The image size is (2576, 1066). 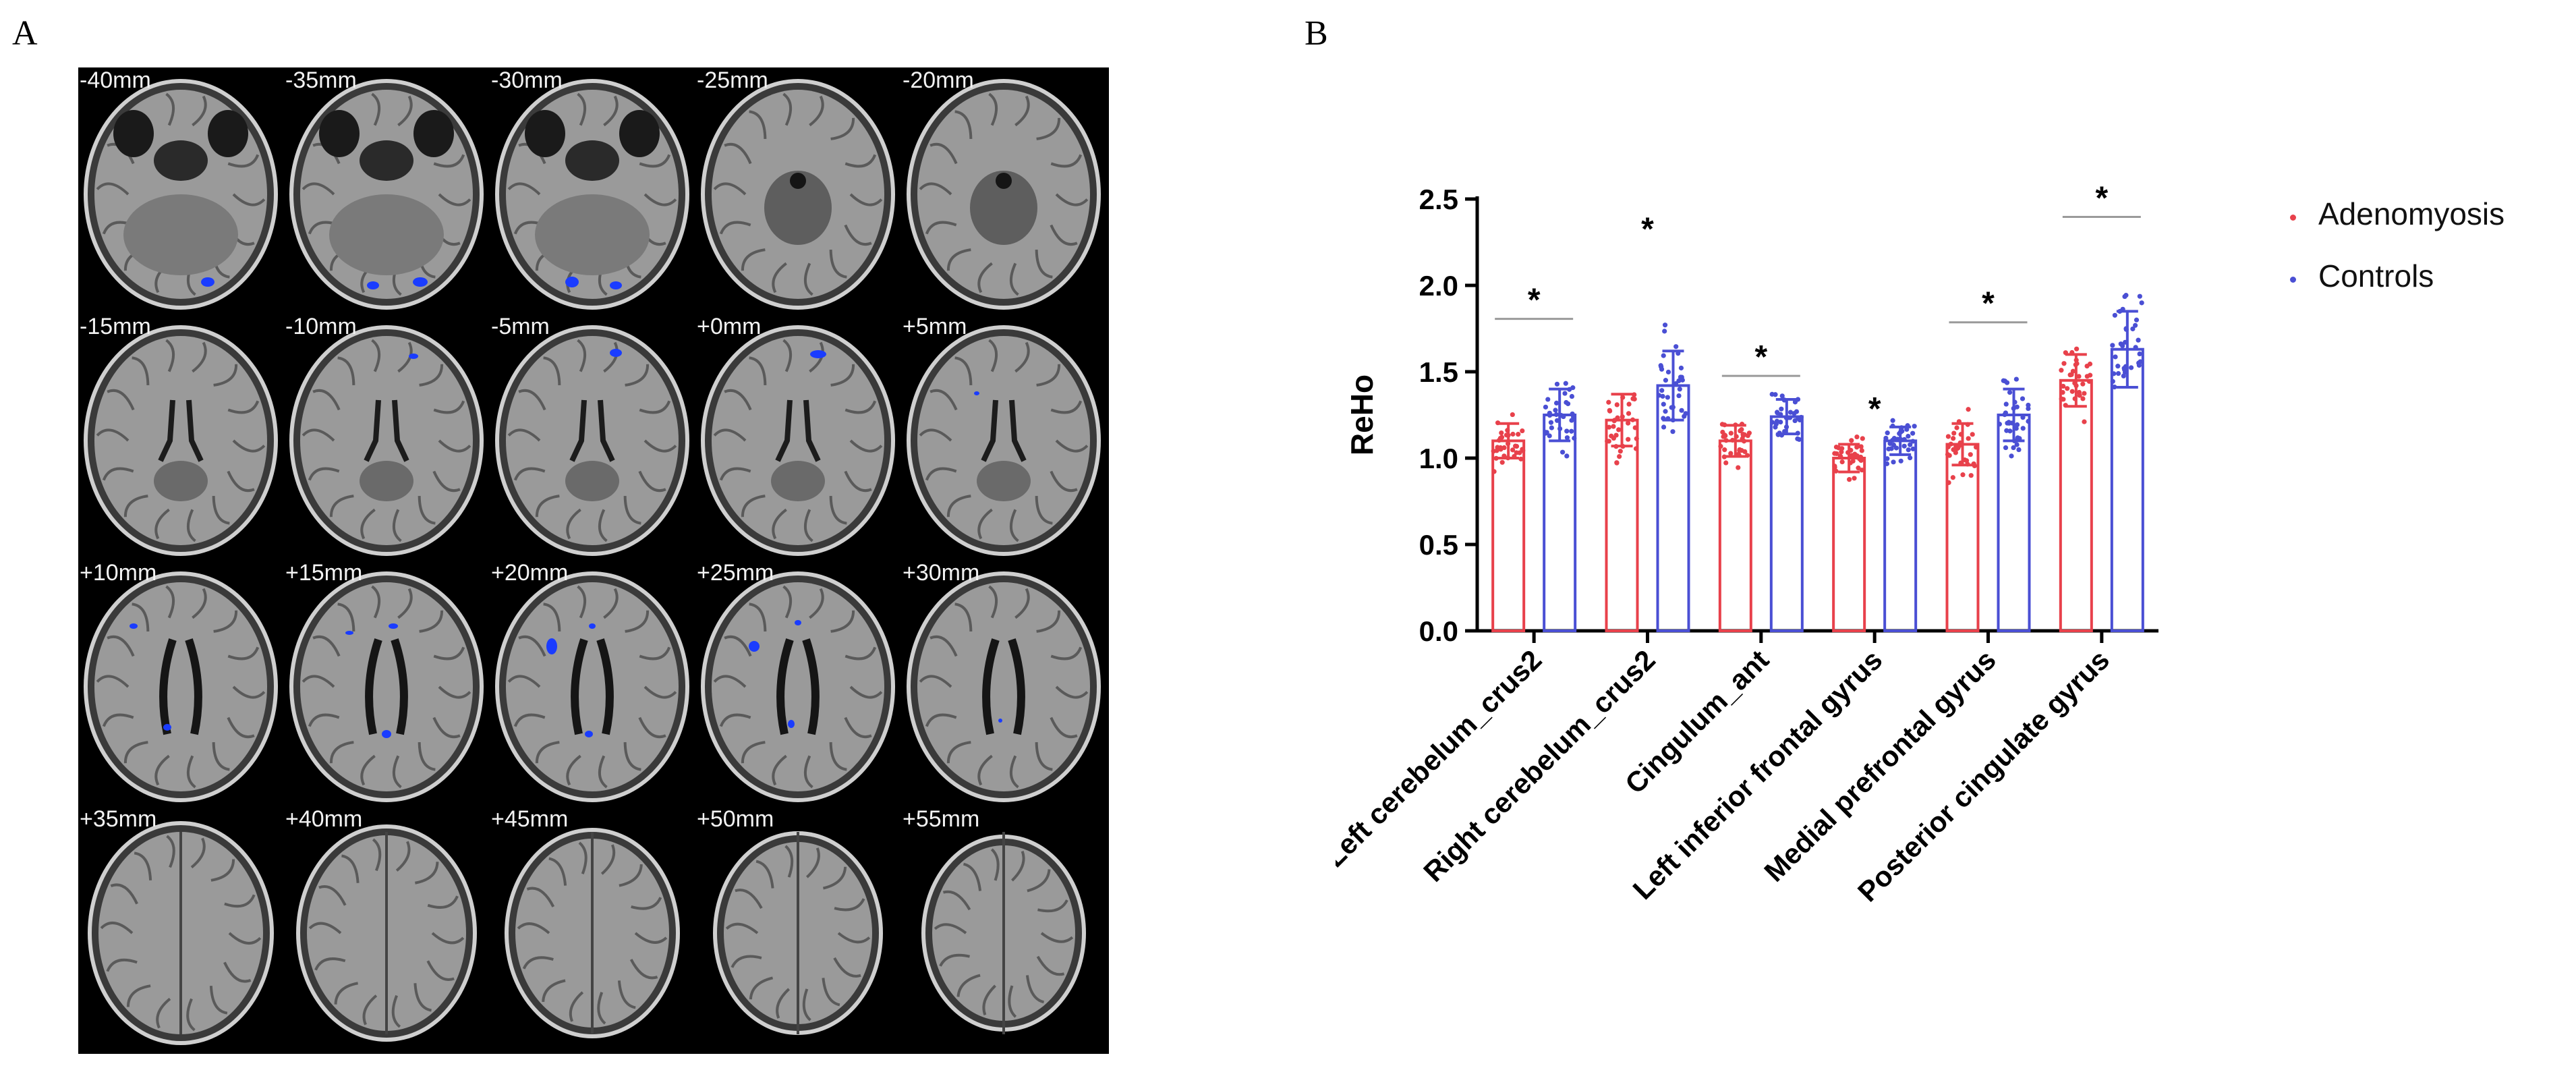 I want to click on slice-position-label: +0mm, so click(x=729, y=327).